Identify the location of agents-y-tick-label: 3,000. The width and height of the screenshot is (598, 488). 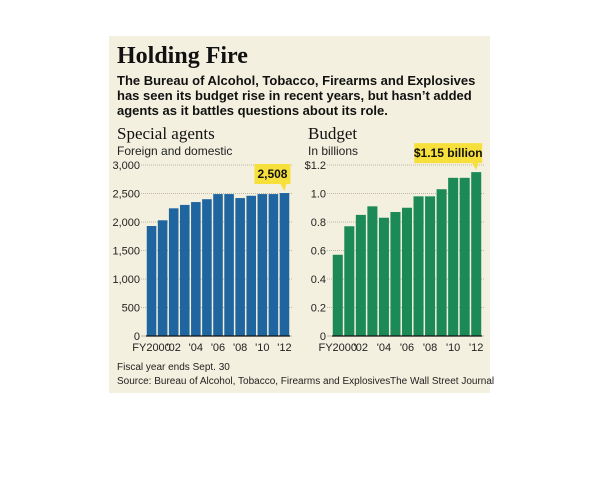
(126, 166).